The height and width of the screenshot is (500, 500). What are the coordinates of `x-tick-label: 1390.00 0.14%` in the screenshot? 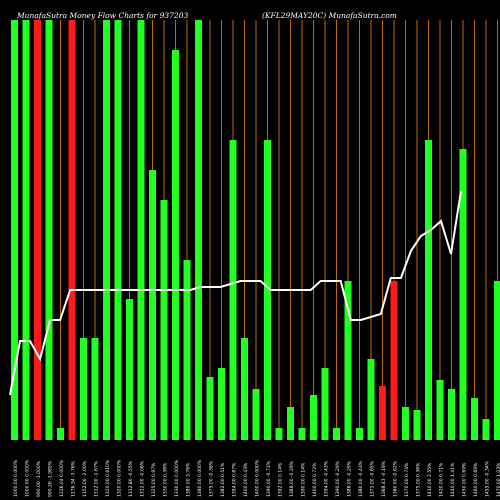 It's located at (304, 479).